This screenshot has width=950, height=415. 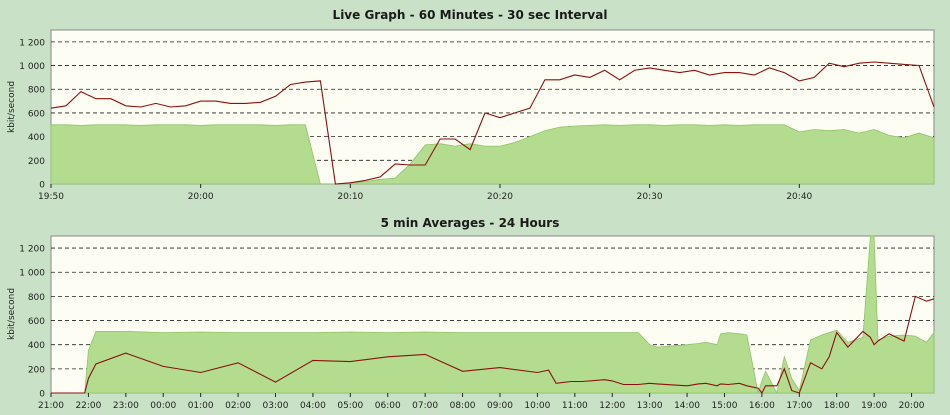 I want to click on live-graph-area-series, so click(x=492, y=154).